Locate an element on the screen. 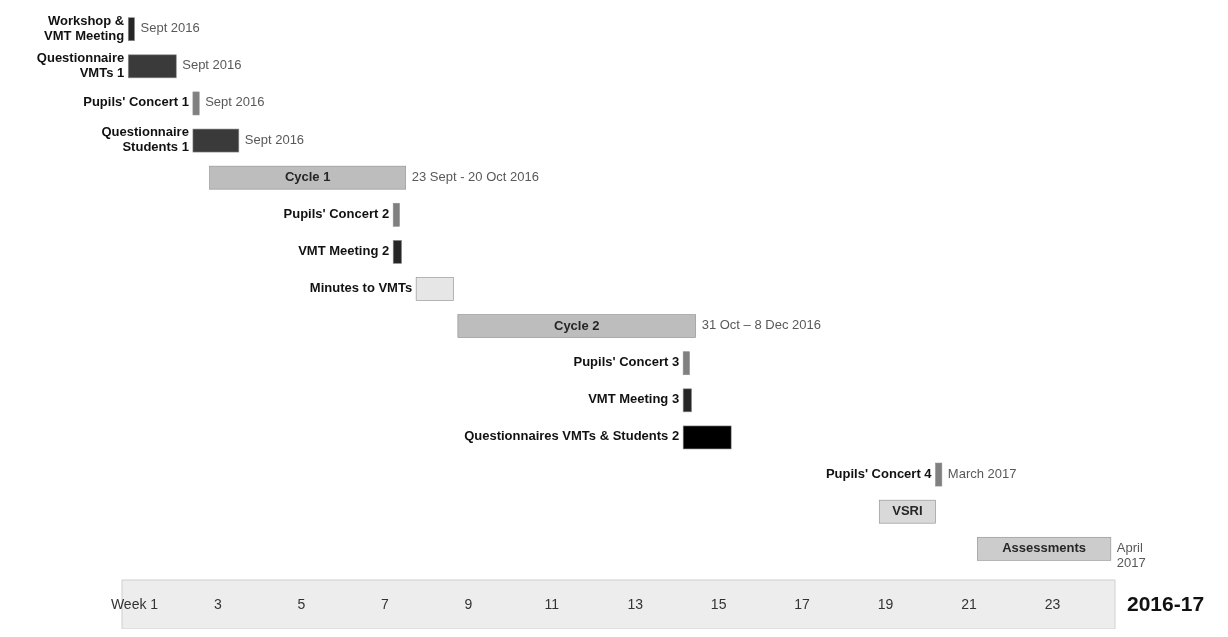 The image size is (1228, 637). y-tick-label: Workshop & VMT Meeting is located at coordinates (84, 28).